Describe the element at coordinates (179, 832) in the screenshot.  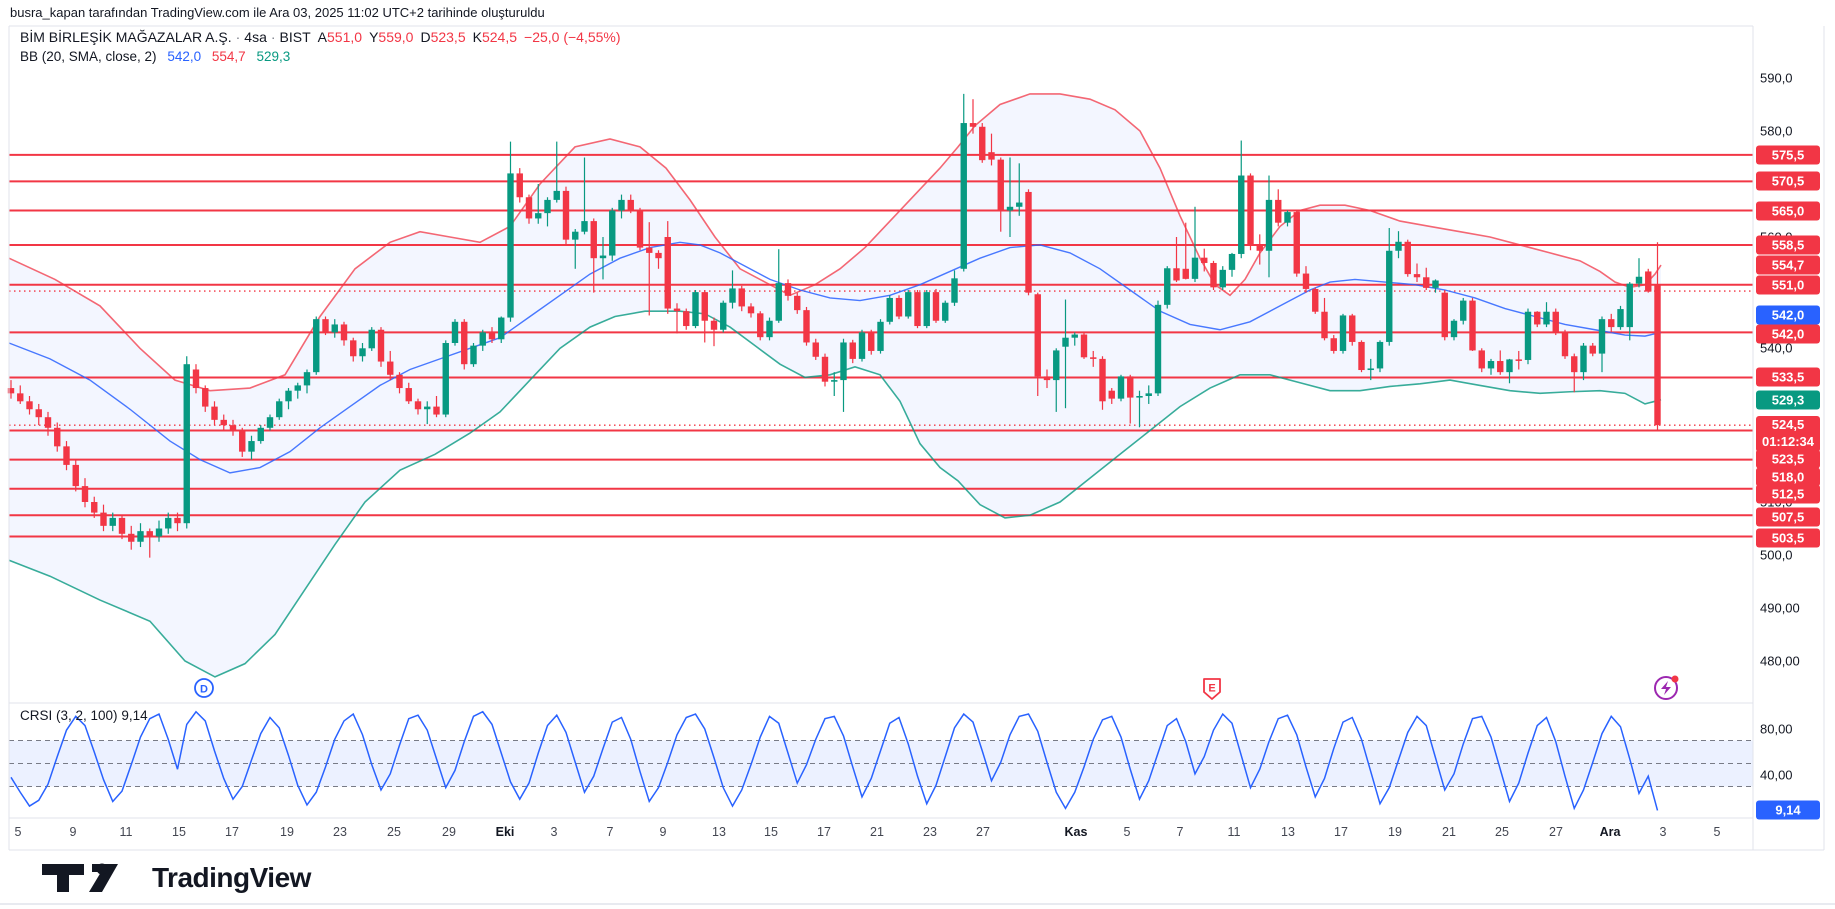
I see `x-axis-tick-15: 15` at that location.